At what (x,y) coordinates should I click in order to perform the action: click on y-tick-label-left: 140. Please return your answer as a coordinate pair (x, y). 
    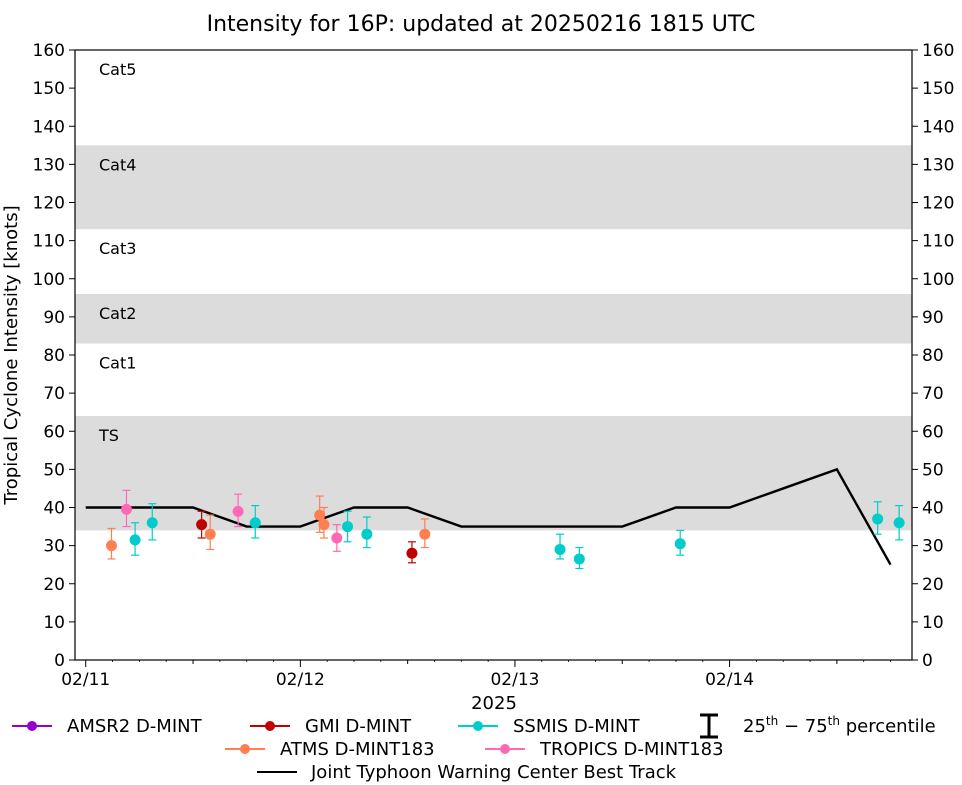
    Looking at the image, I should click on (49, 127).